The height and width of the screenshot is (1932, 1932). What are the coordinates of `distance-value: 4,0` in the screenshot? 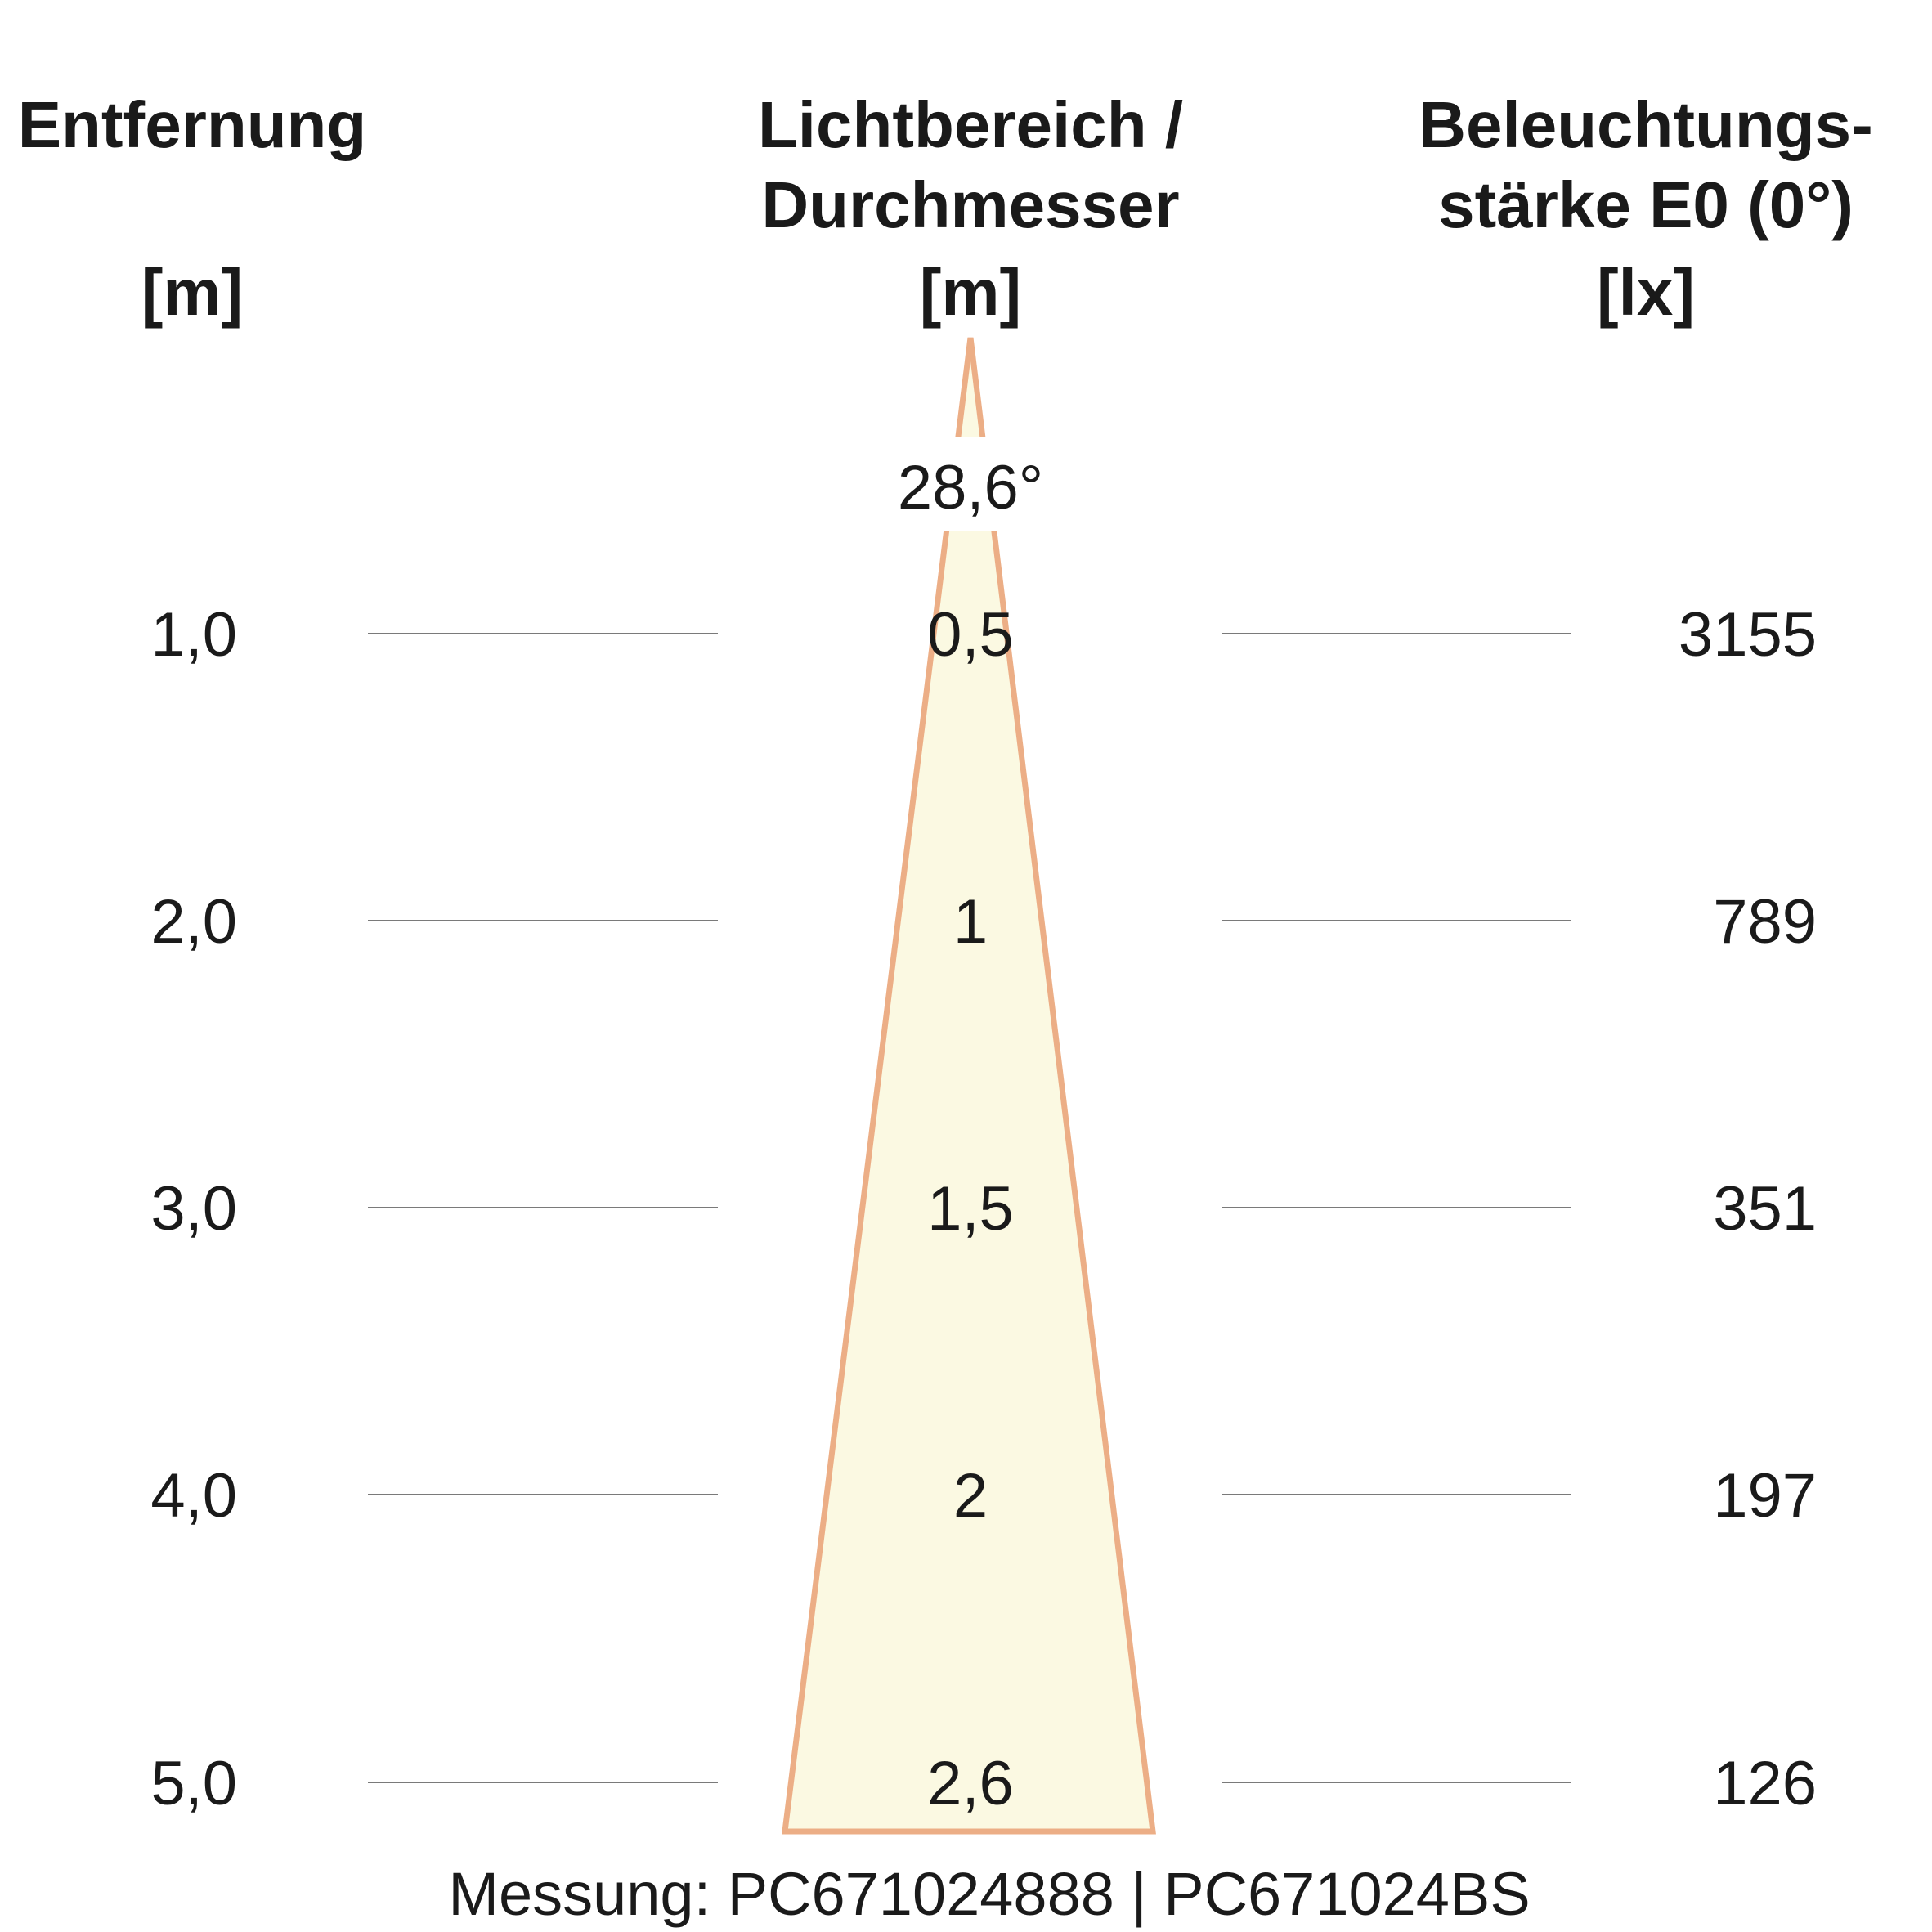 It's located at (193, 1496).